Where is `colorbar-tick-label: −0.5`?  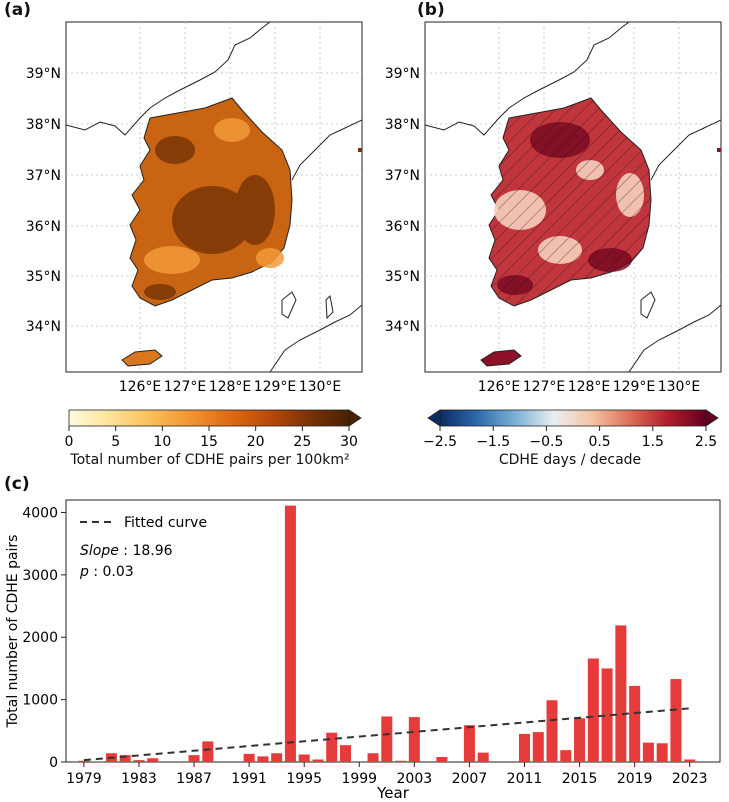 colorbar-tick-label: −0.5 is located at coordinates (546, 442).